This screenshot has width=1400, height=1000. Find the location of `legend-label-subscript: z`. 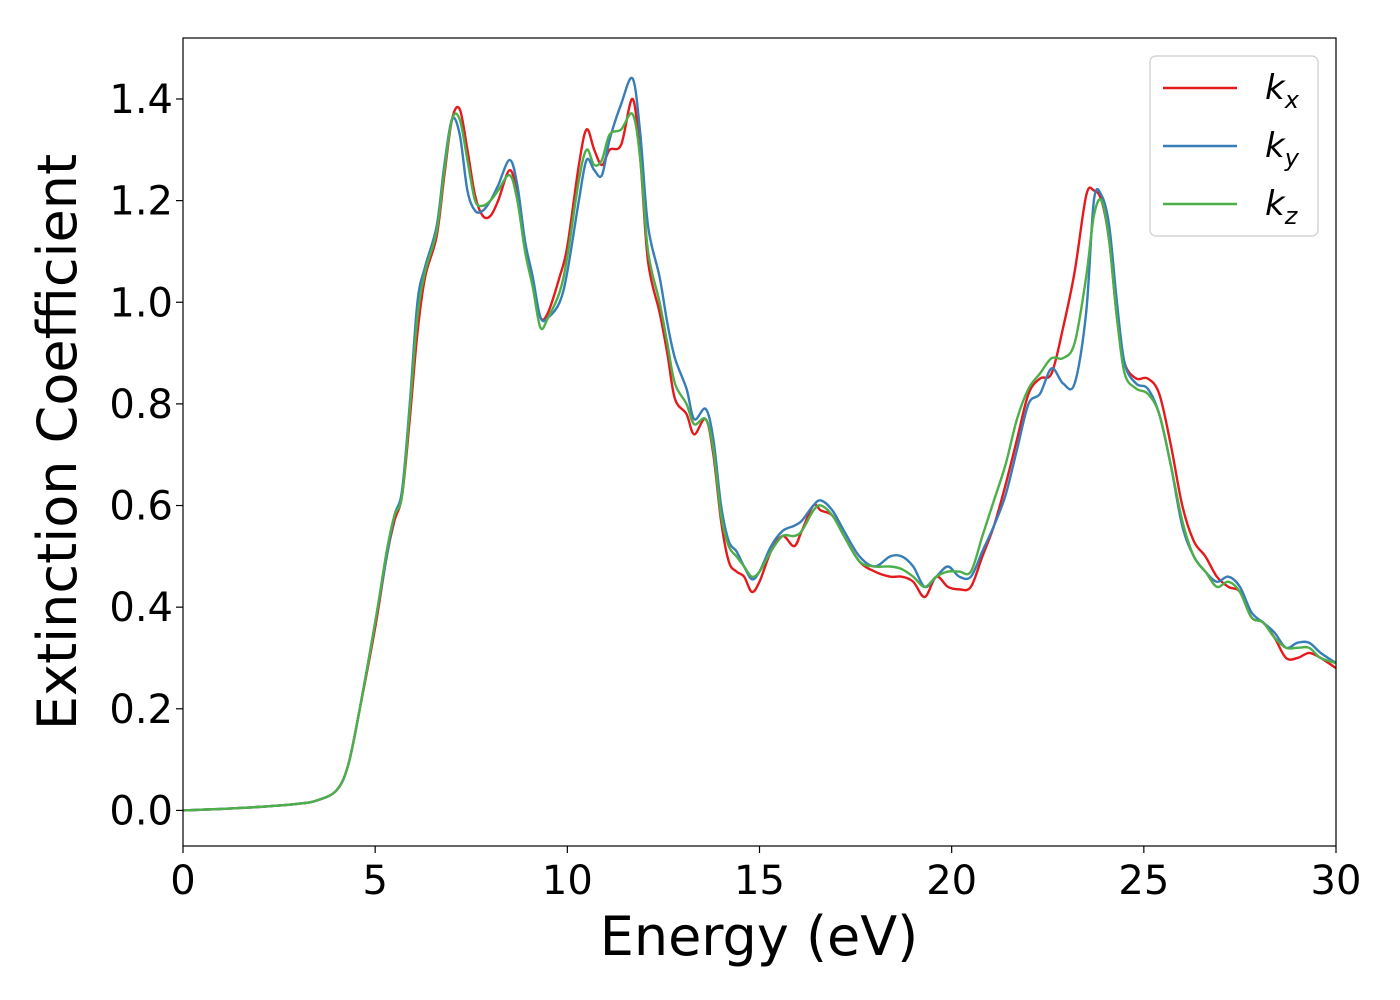

legend-label-subscript: z is located at coordinates (1291, 216).